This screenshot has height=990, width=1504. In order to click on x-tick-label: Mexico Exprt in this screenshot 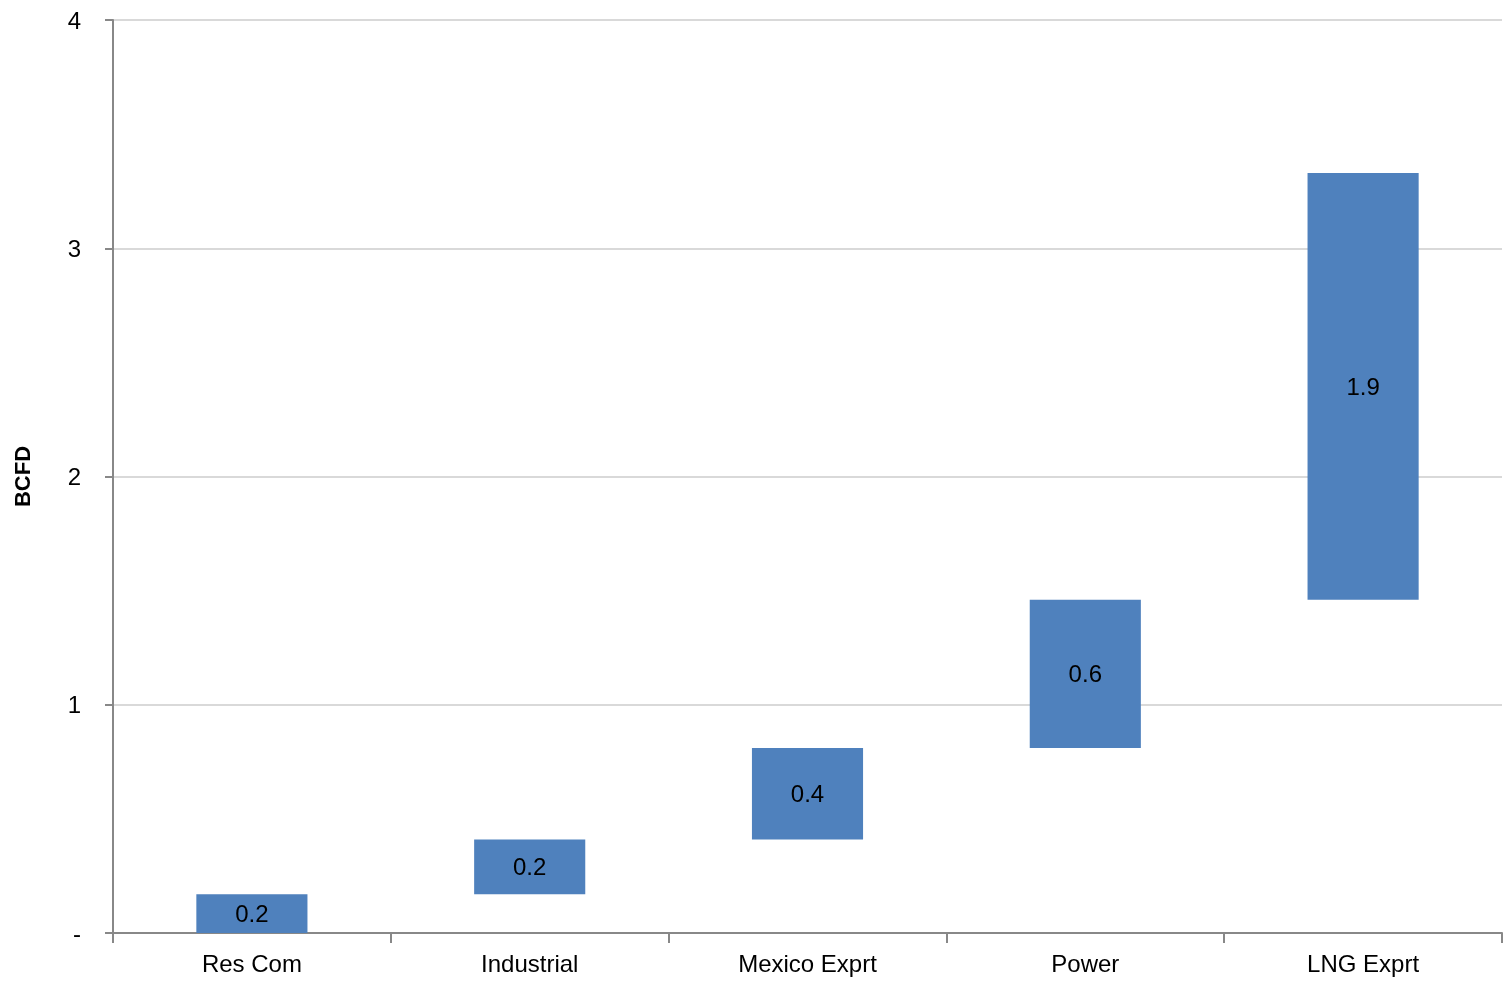, I will do `click(808, 963)`.